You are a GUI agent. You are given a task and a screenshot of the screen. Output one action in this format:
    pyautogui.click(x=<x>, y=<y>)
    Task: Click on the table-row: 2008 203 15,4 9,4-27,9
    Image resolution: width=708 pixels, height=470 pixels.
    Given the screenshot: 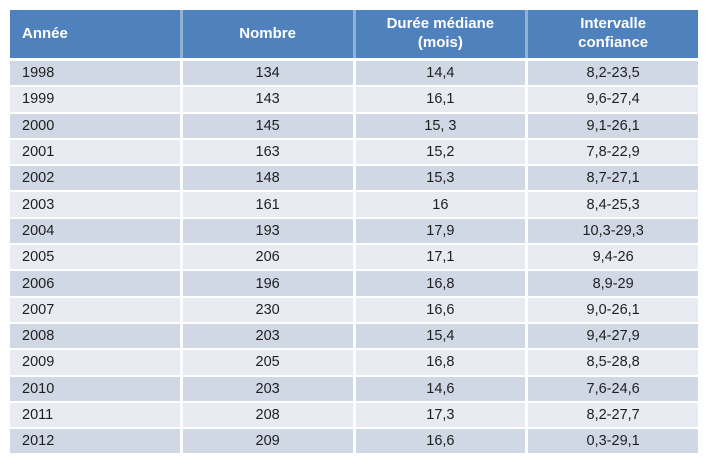 What is the action you would take?
    pyautogui.click(x=354, y=336)
    